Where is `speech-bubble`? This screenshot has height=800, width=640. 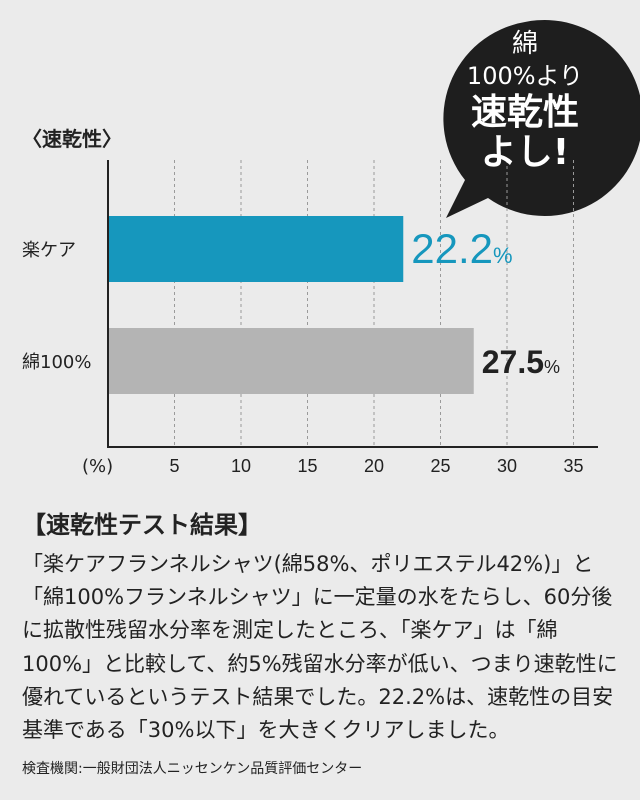 speech-bubble is located at coordinates (541, 119).